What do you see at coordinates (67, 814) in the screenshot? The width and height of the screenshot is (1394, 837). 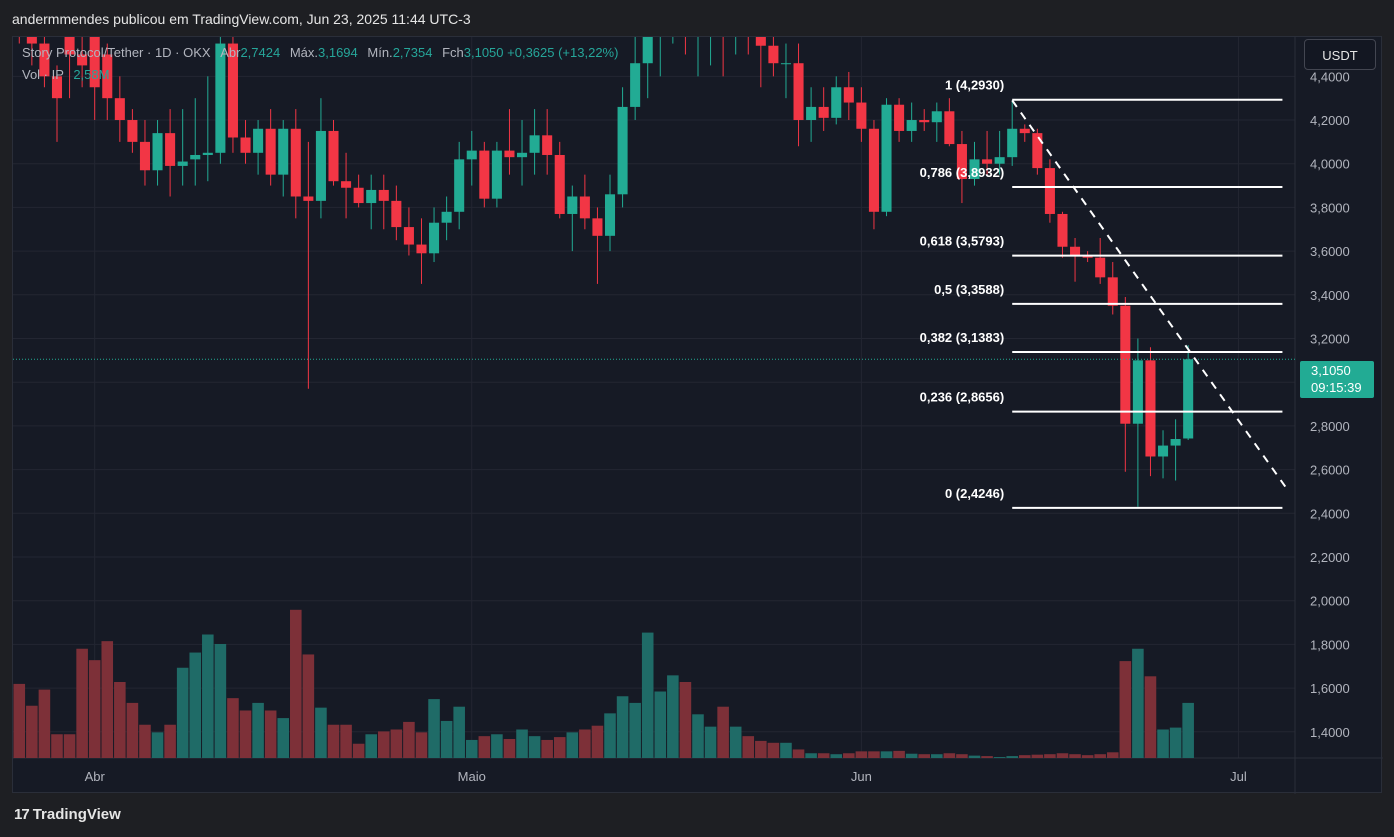 I see `tradingview-branding: 17 TradingView` at bounding box center [67, 814].